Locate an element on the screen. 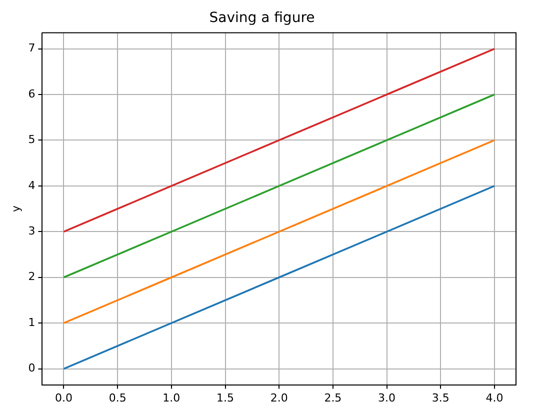 Image resolution: width=534 pixels, height=418 pixels. x-tick-label: 3.5 is located at coordinates (441, 397).